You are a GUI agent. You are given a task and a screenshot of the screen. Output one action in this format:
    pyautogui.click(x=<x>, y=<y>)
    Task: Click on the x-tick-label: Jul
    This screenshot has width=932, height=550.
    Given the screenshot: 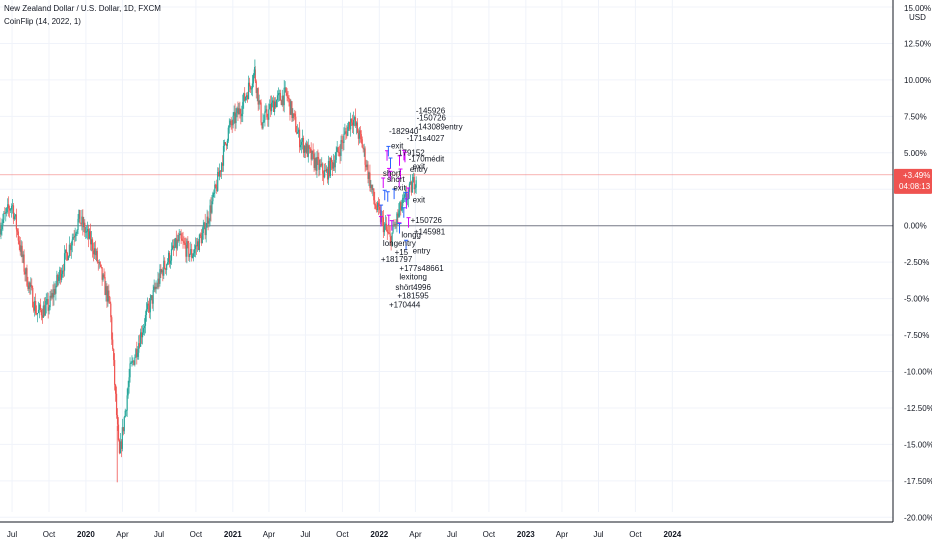 What is the action you would take?
    pyautogui.click(x=598, y=534)
    